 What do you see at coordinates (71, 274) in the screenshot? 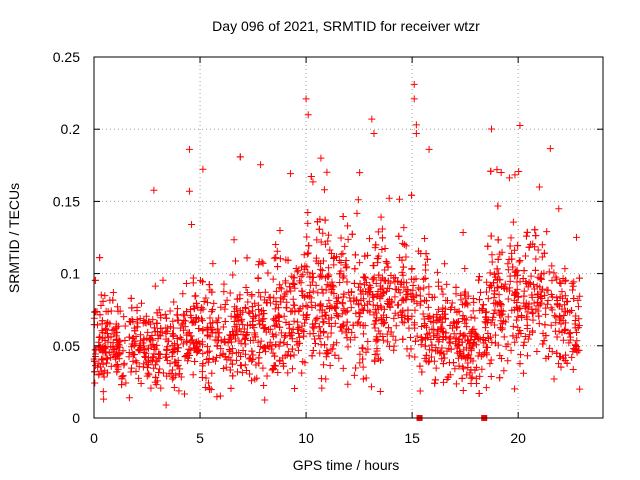
I see `y-tick-label: 0.1` at bounding box center [71, 274].